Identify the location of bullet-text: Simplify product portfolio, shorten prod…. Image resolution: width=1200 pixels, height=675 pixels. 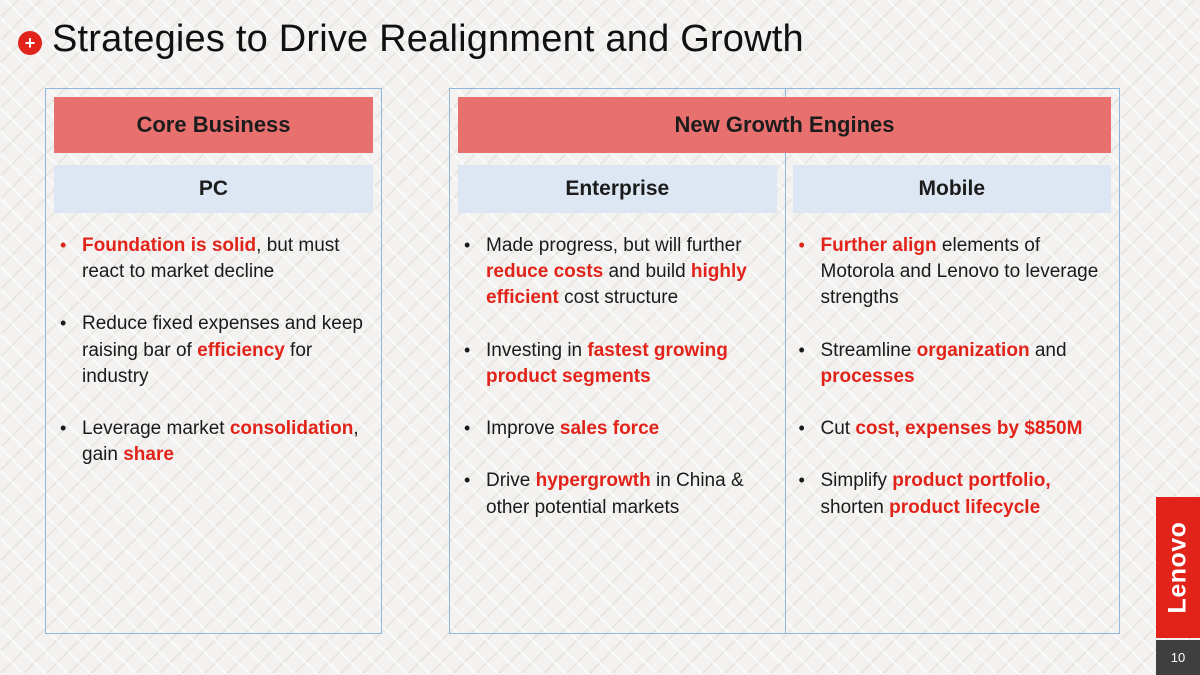
(935, 494).